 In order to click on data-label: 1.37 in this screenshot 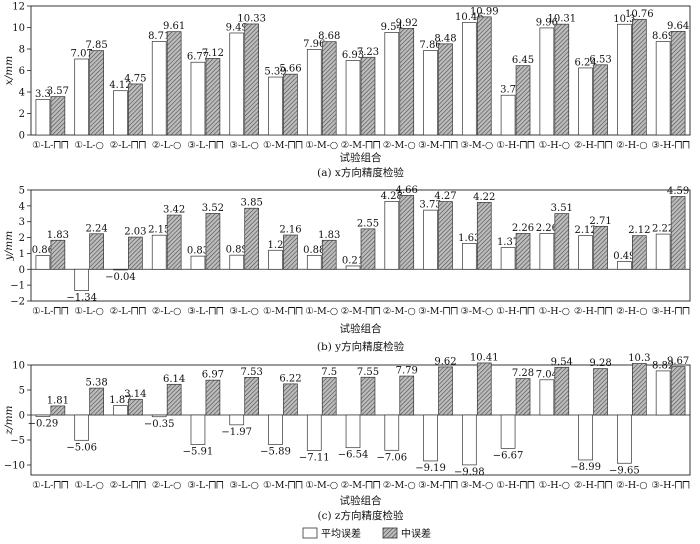, I will do `click(508, 242)`.